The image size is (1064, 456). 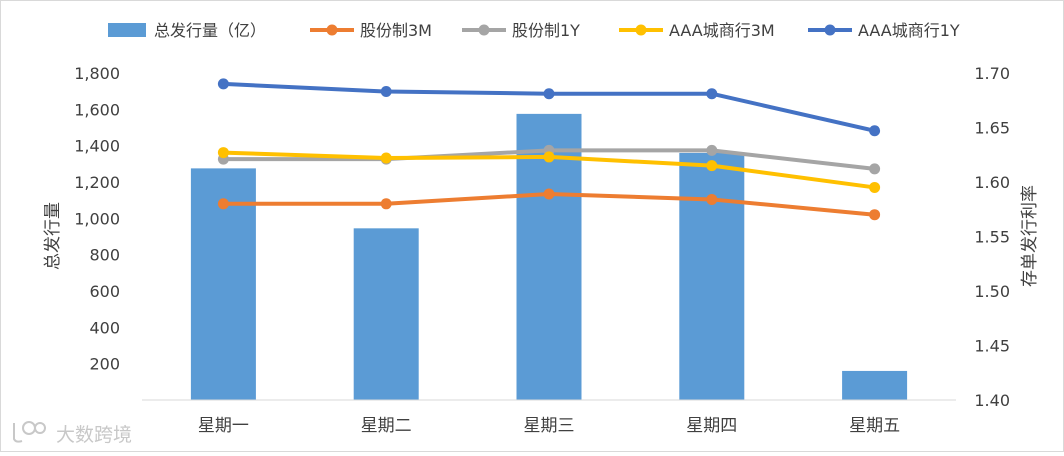 I want to click on right-axis-title: 存单发行利率, so click(x=1030, y=236).